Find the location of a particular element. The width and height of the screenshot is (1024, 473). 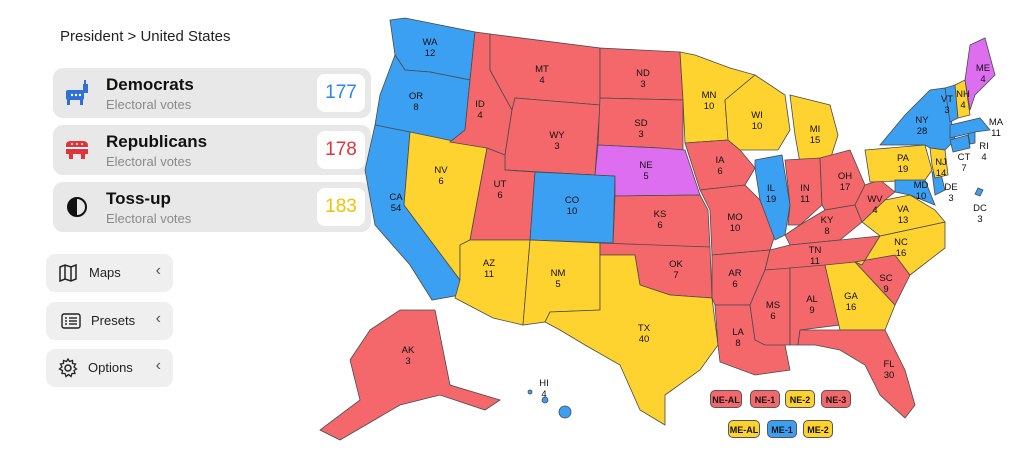

state-label-ma: MA 11 is located at coordinates (996, 128).